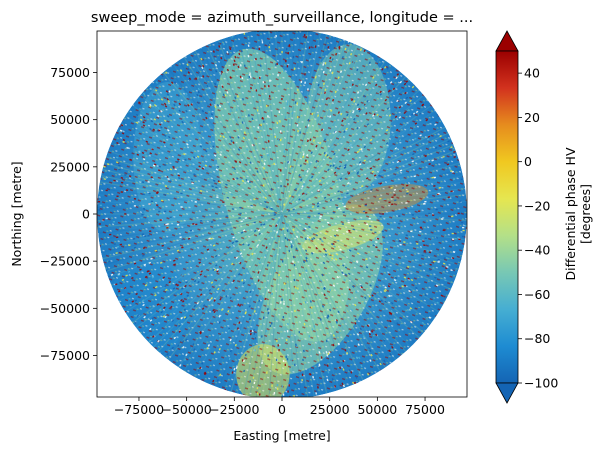  Describe the element at coordinates (68, 214) in the screenshot. I see `y-axis-ticks: 75000 50000 25000 0 −25000 −50000 −75000` at that location.